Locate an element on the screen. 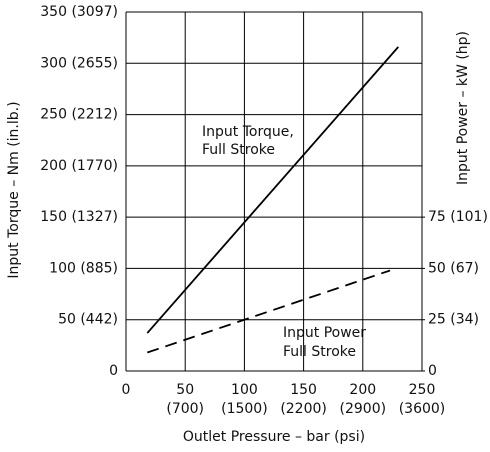 The width and height of the screenshot is (490, 452). y-tick-label: 0 is located at coordinates (113, 371).